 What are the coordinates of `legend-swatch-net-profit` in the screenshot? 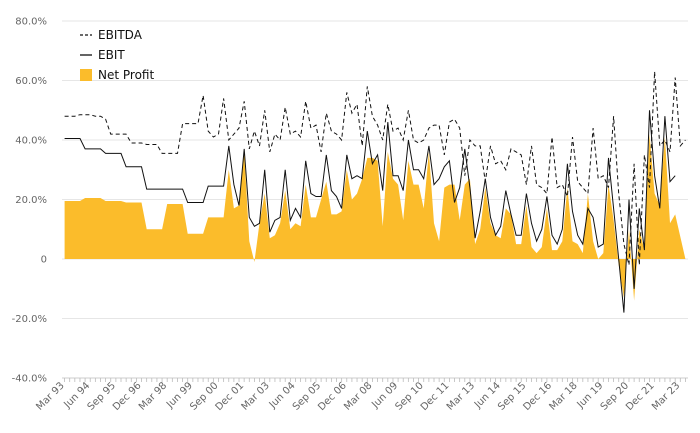 It's located at (86, 75).